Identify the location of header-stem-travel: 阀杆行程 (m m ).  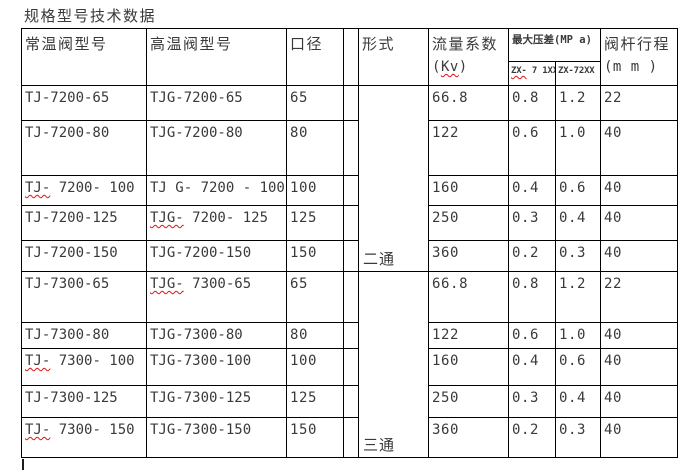
(639, 57).